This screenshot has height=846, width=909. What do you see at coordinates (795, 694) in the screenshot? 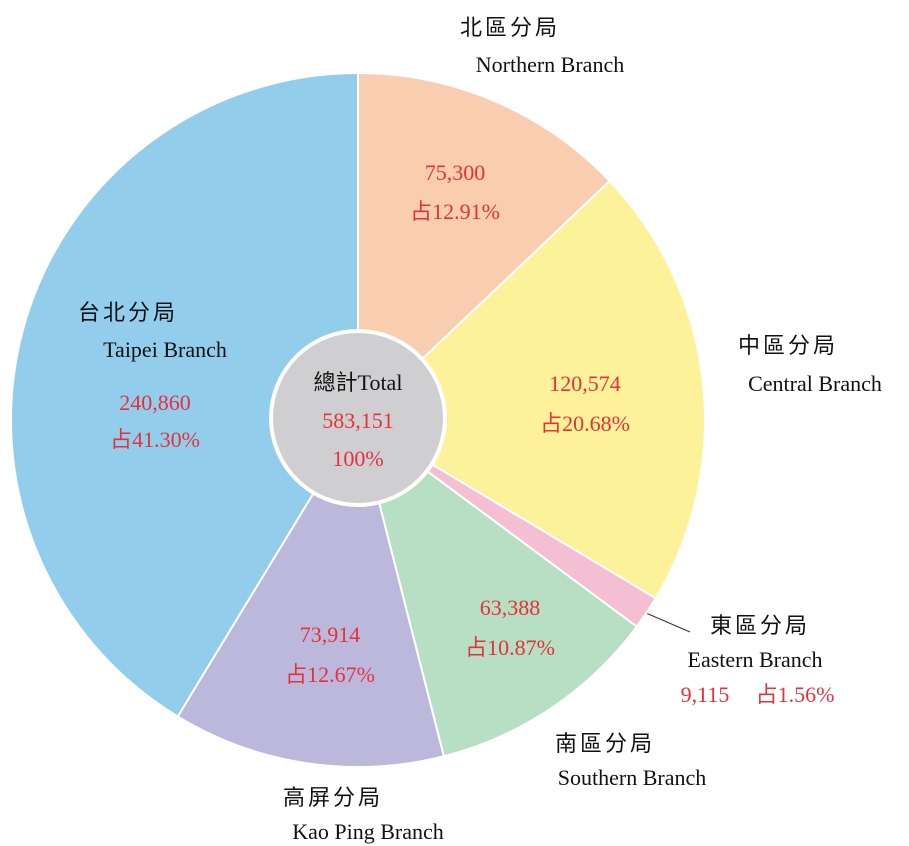
I see `percent-label: 占1.56%` at bounding box center [795, 694].